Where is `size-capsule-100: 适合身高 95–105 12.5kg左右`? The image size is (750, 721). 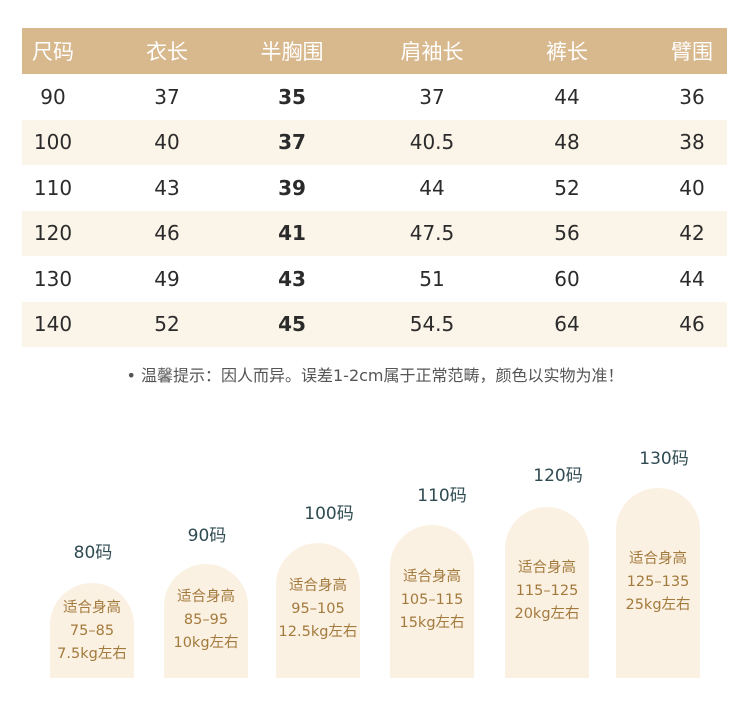 size-capsule-100: 适合身高 95–105 12.5kg左右 is located at coordinates (318, 610).